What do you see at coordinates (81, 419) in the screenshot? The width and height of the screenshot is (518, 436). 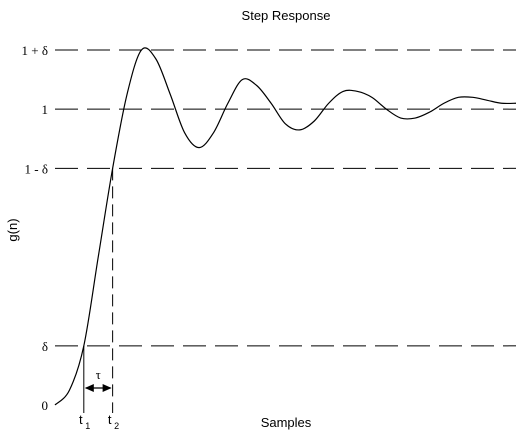 I see `x-marker-label-1: t` at bounding box center [81, 419].